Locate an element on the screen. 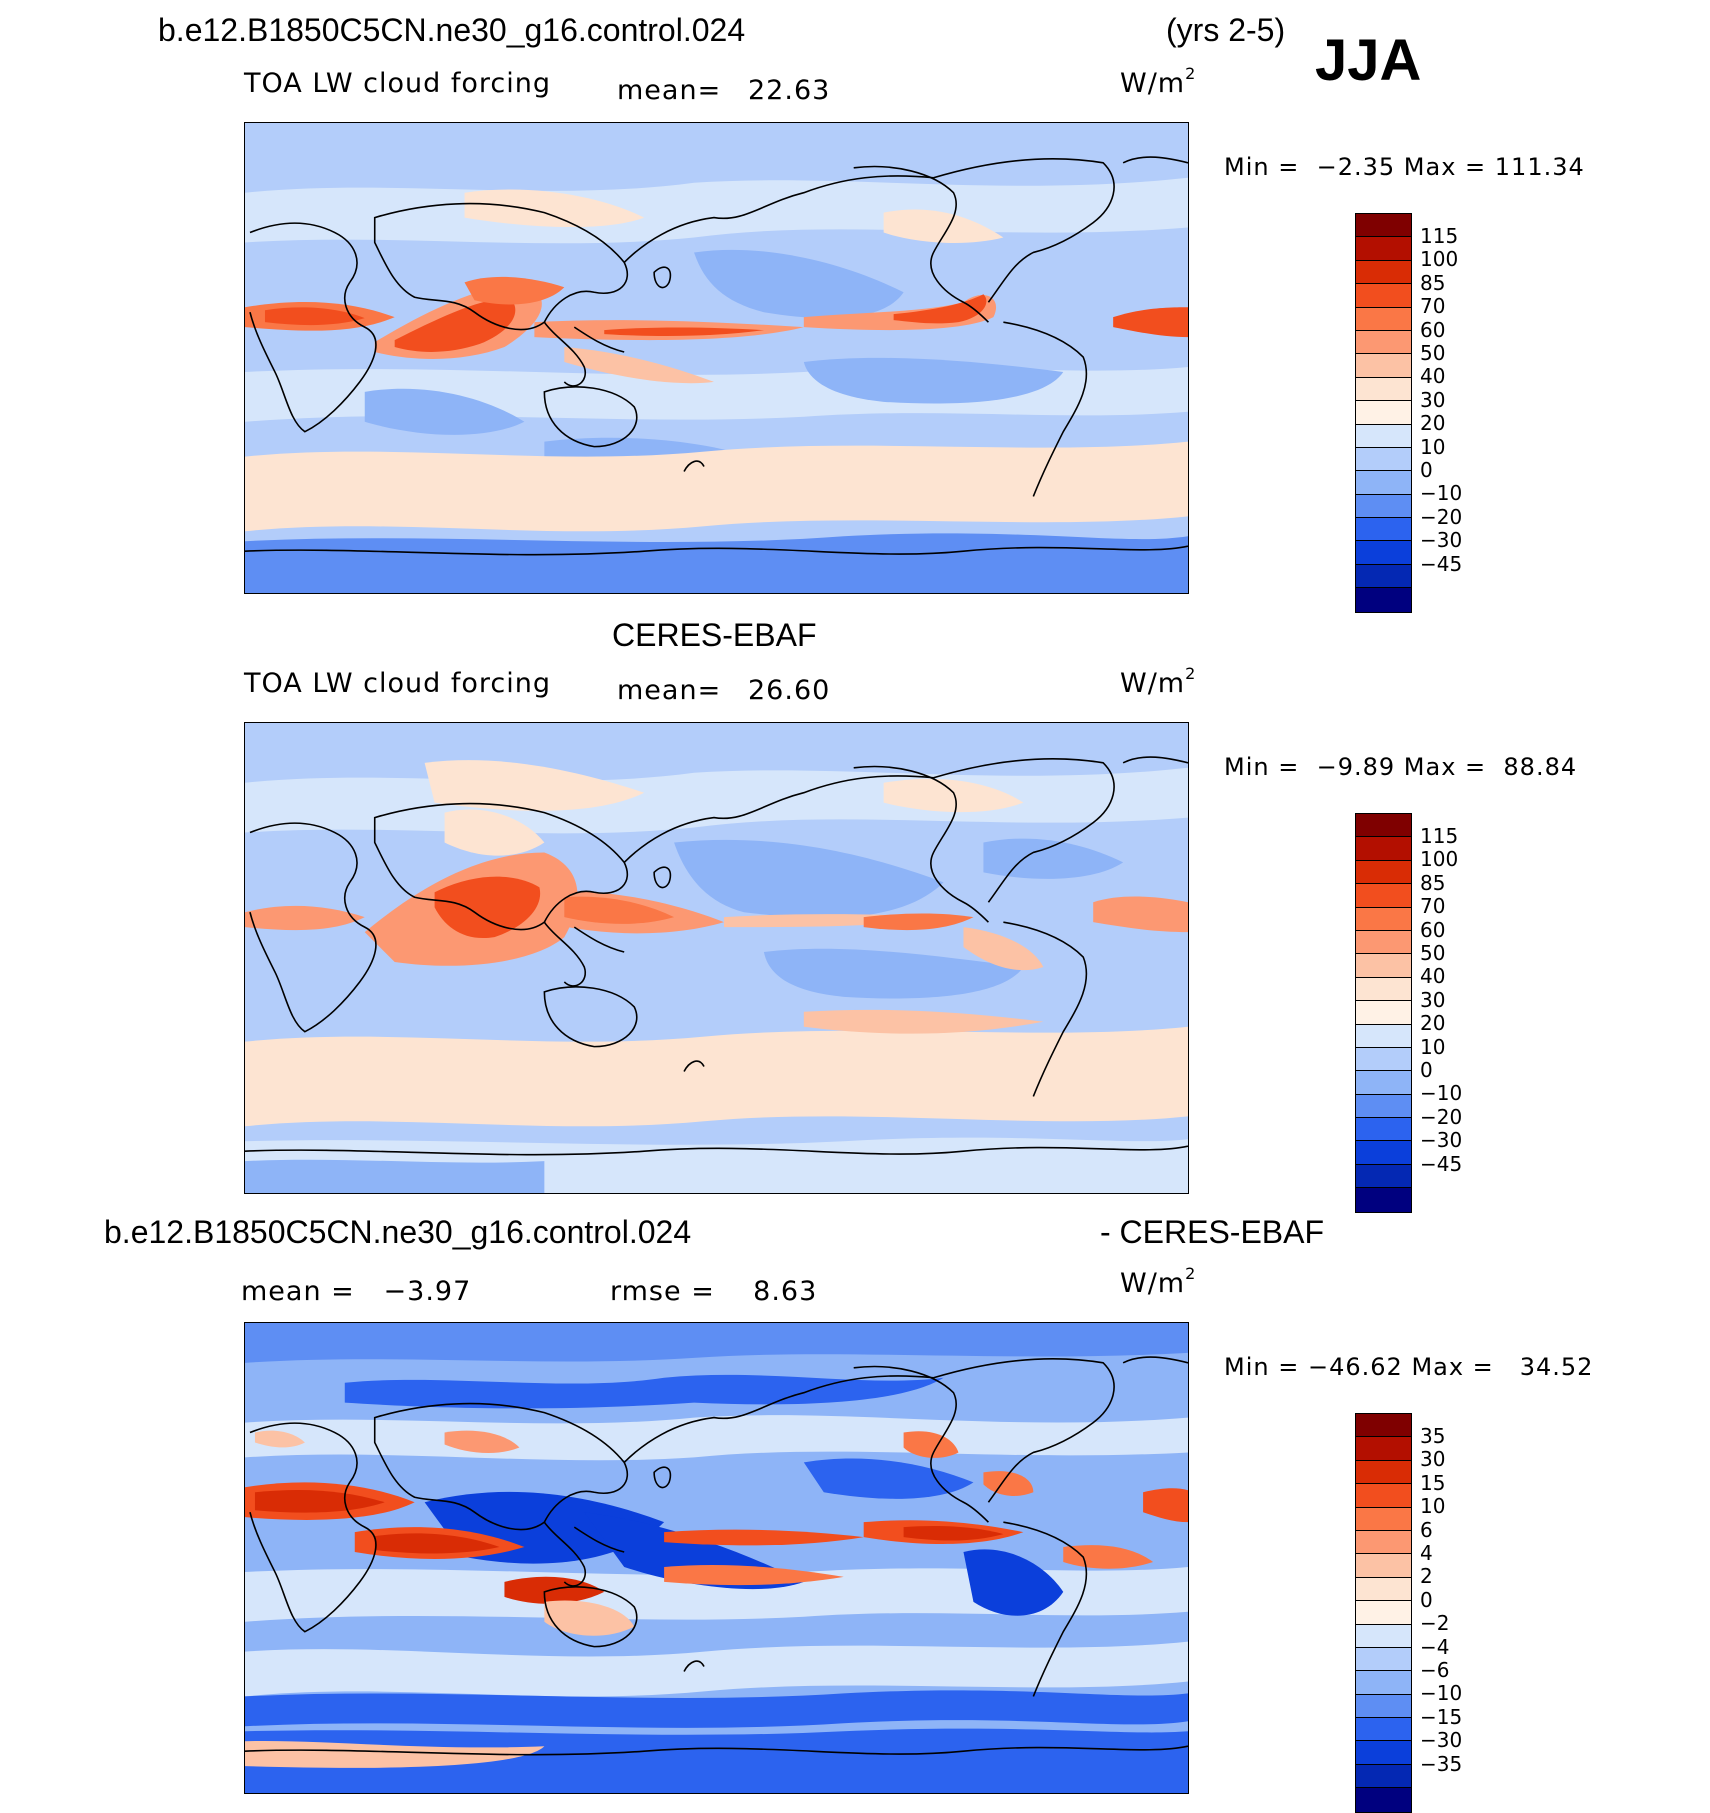 The image size is (1710, 1813). colorbar-tick-label: 35 is located at coordinates (1433, 1436).